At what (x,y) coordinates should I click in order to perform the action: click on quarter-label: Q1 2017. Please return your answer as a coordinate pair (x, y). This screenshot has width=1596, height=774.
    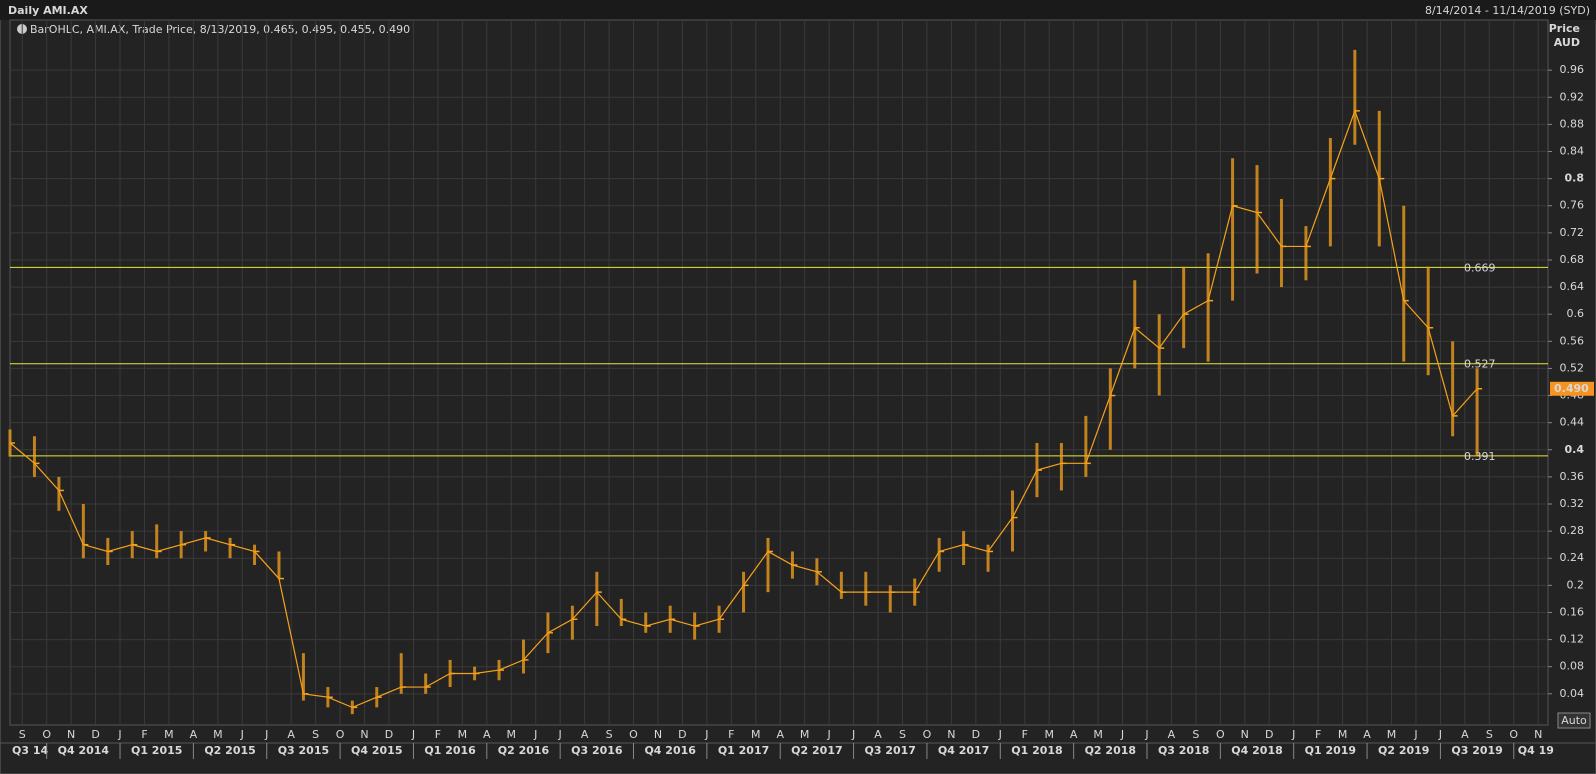
    Looking at the image, I should click on (743, 750).